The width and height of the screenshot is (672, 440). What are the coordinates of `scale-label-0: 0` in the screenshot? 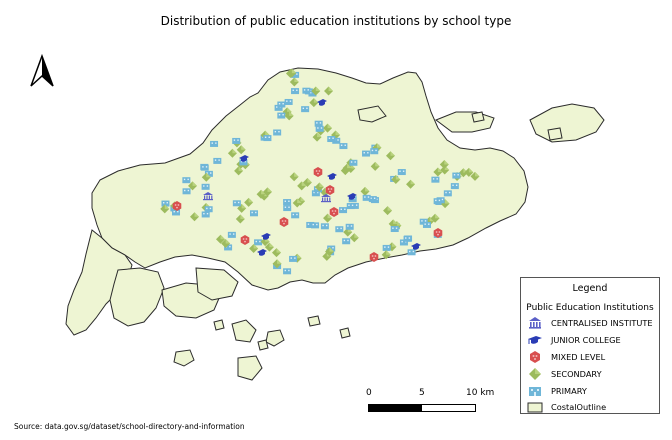 It's located at (369, 393).